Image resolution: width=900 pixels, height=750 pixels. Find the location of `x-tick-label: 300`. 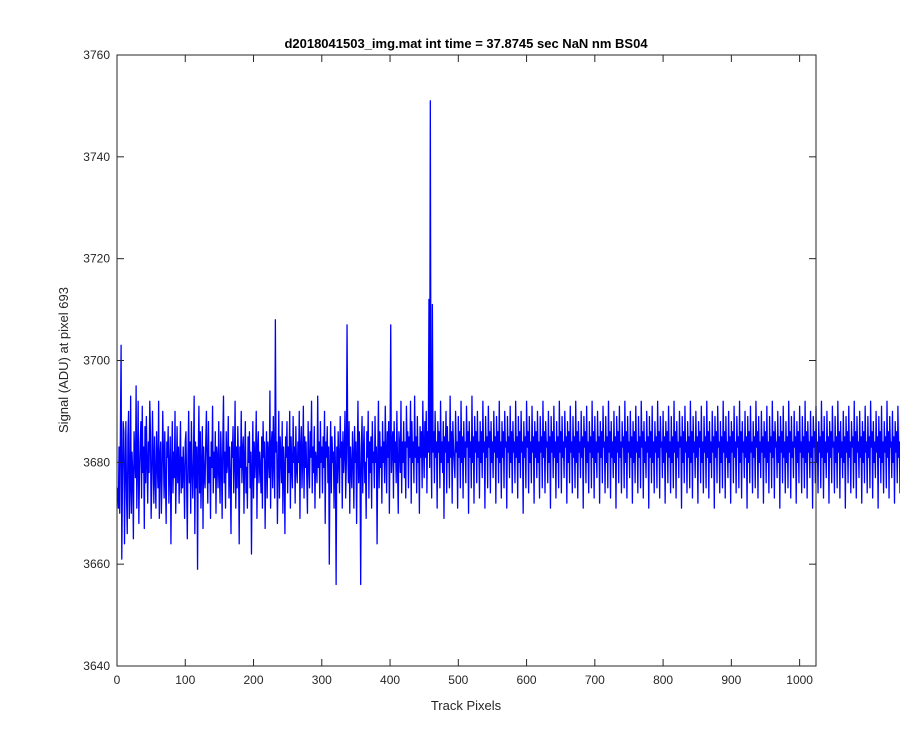

x-tick-label: 300 is located at coordinates (322, 680).